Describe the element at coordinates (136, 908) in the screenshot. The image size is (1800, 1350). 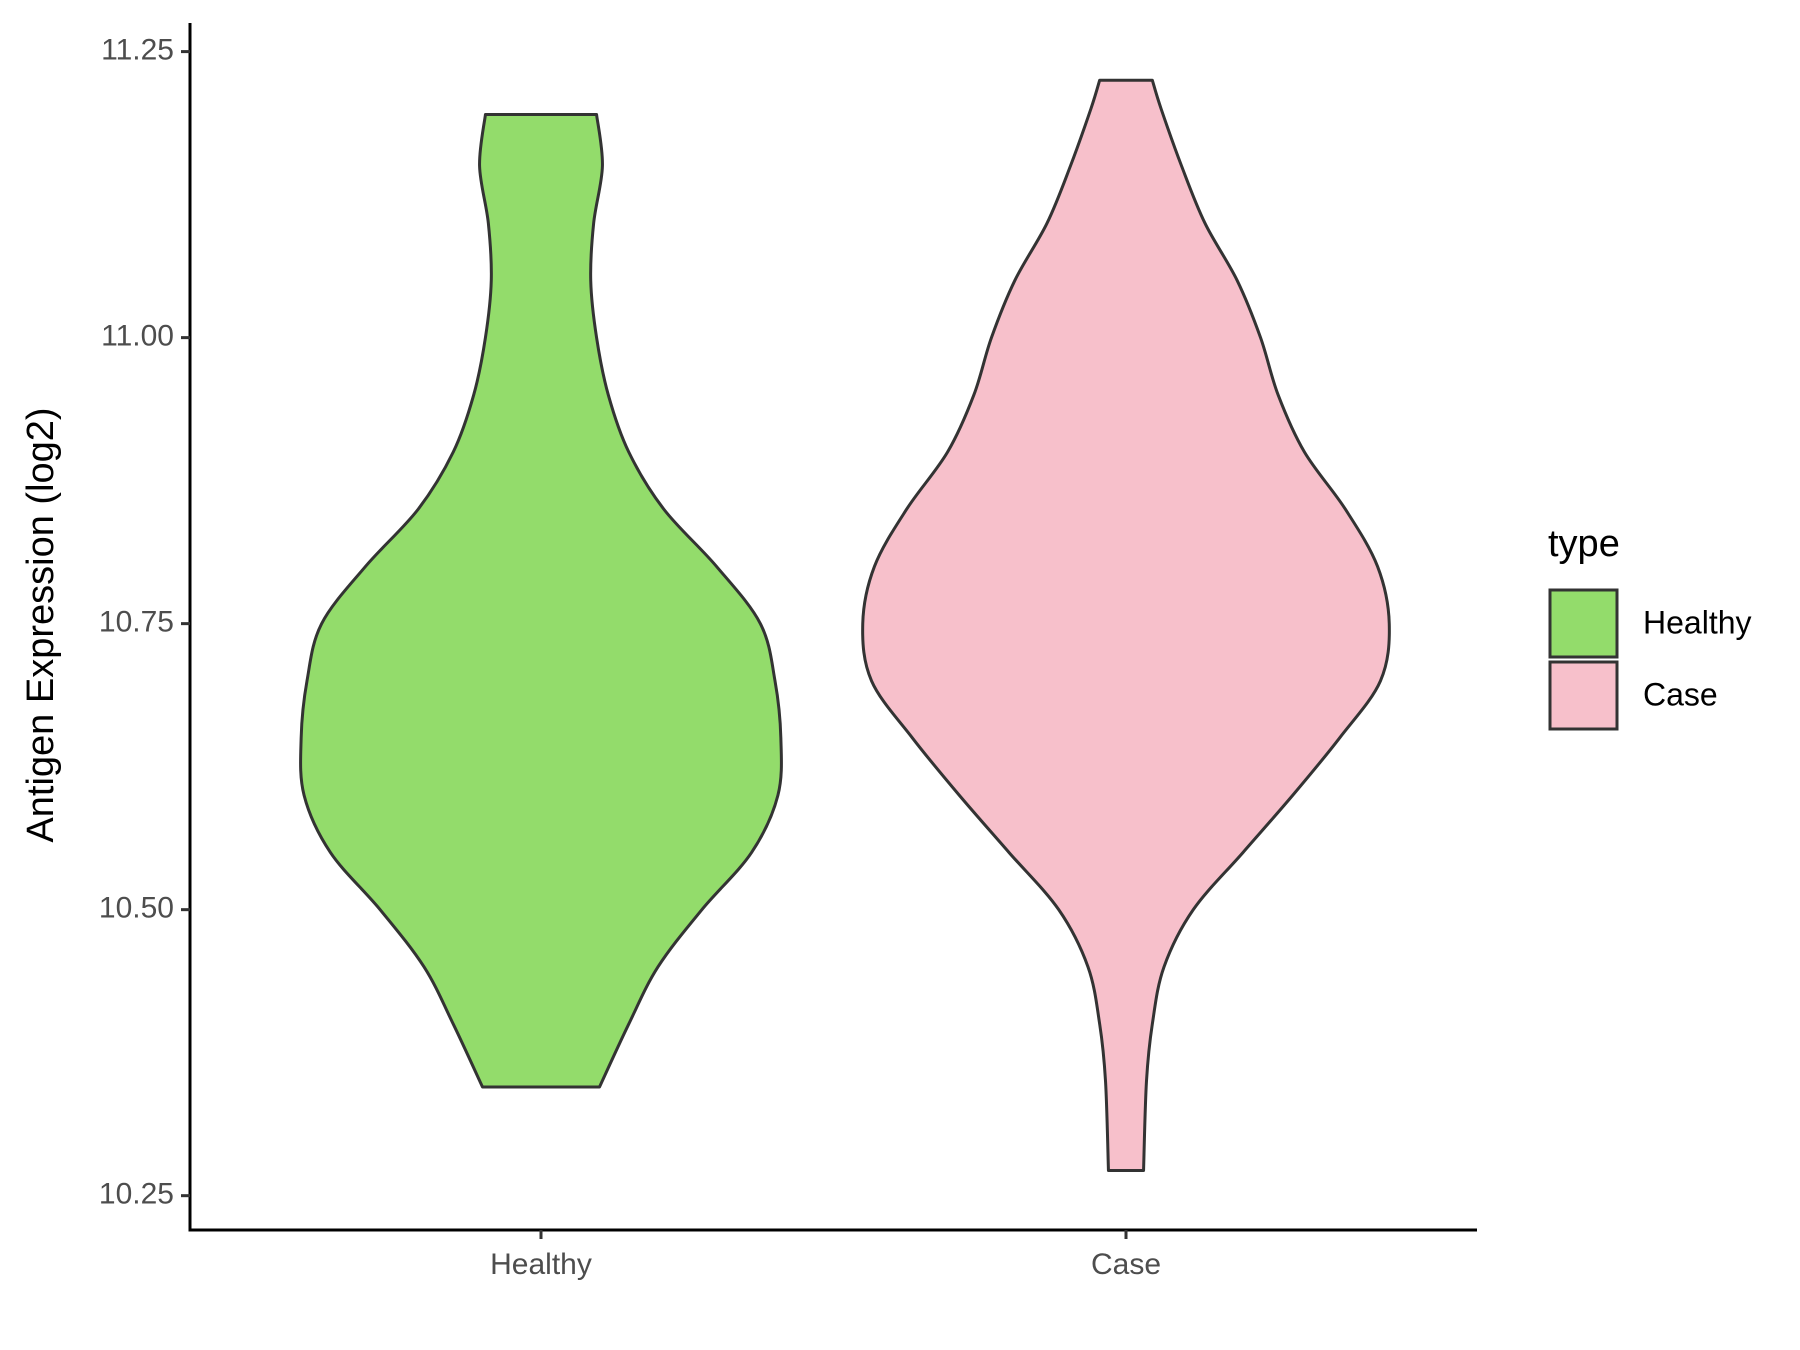
I see `y-tick-label: 10.50` at that location.